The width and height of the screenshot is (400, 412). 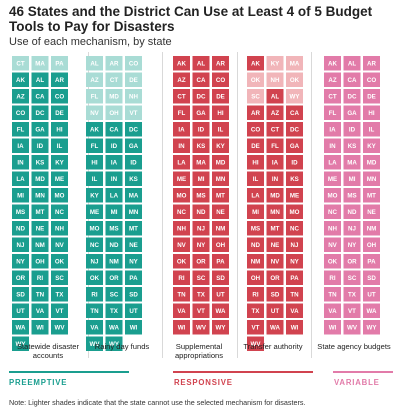 What do you see at coordinates (255, 162) in the screenshot?
I see `state-tile-transfer-hi: HI` at bounding box center [255, 162].